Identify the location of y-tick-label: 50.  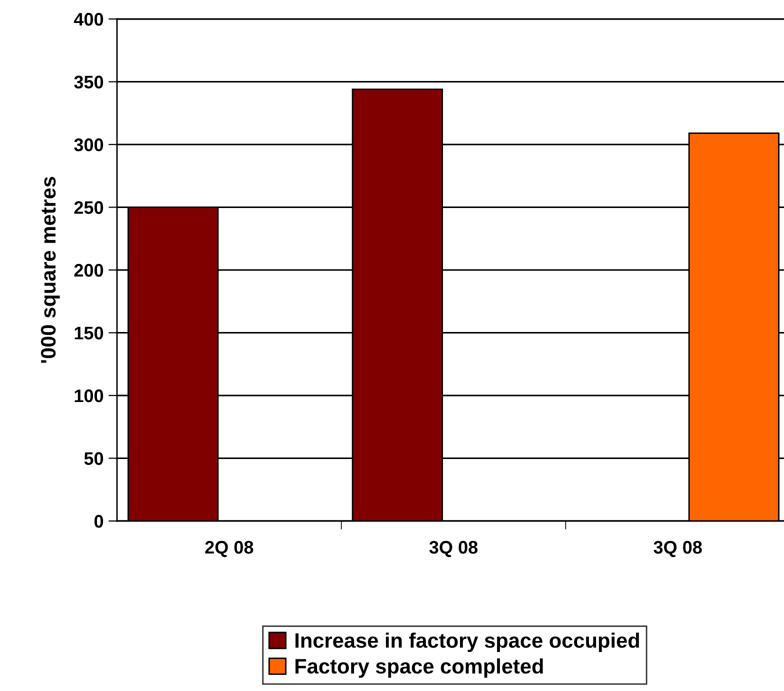
(94, 458).